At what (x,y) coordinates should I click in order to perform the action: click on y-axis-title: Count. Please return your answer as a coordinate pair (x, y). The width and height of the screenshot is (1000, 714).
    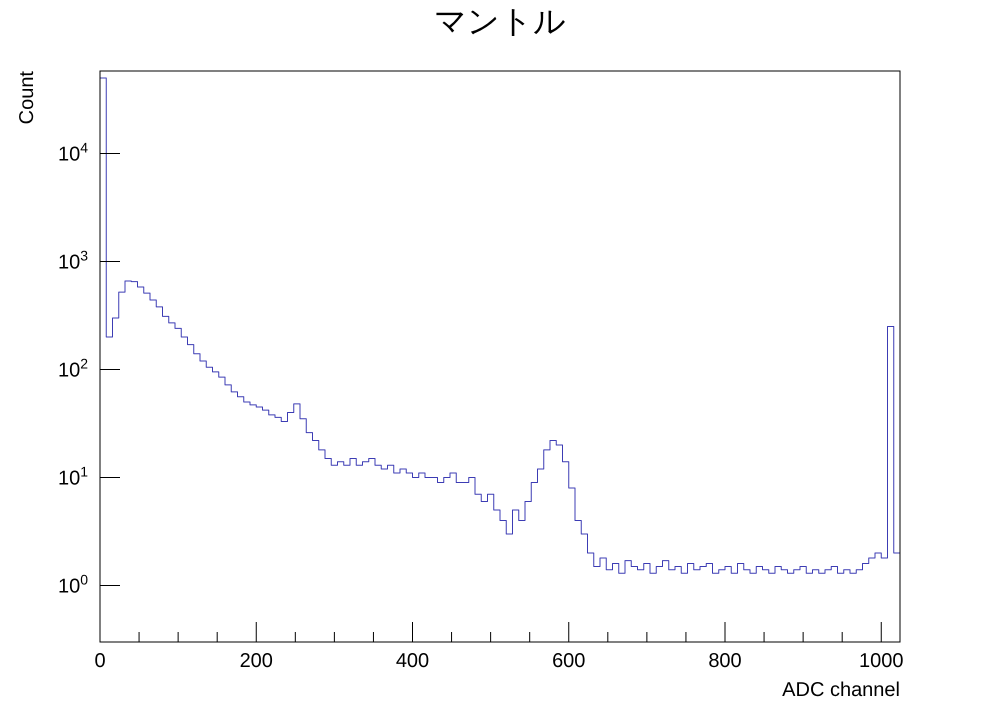
    Looking at the image, I should click on (27, 97).